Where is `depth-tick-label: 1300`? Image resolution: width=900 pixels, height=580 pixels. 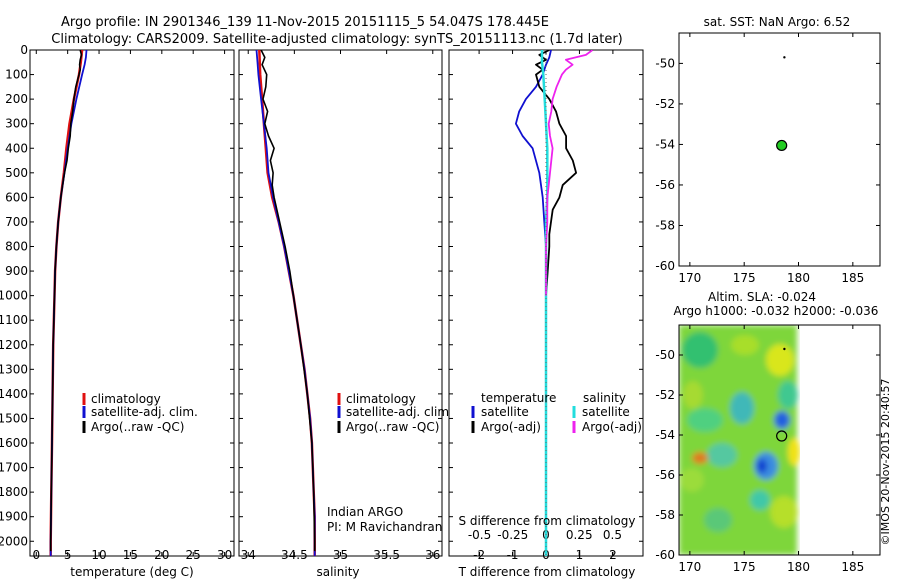 depth-tick-label: 1300 is located at coordinates (14, 369).